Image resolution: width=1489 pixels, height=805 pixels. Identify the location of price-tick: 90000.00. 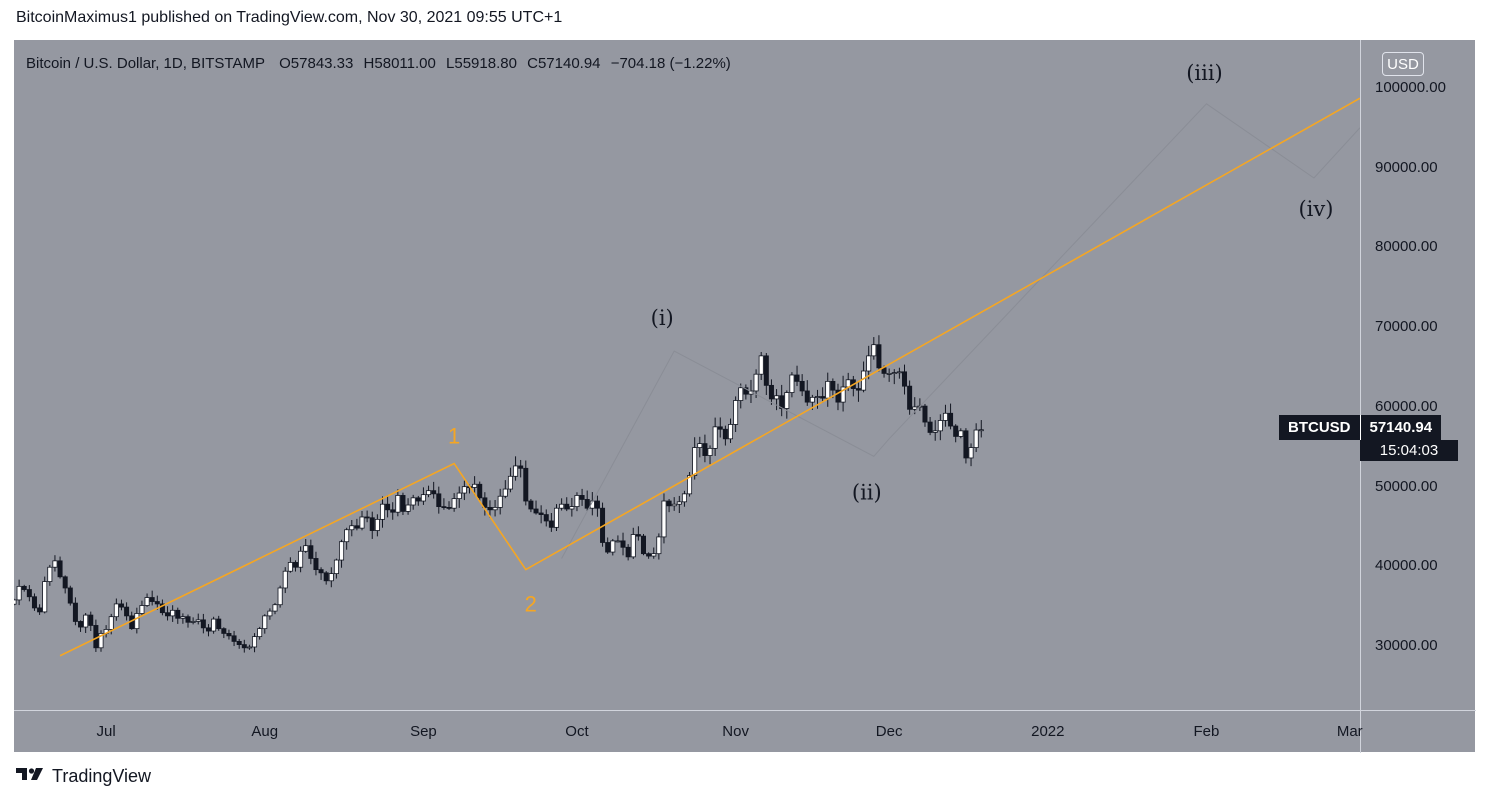
(1406, 167).